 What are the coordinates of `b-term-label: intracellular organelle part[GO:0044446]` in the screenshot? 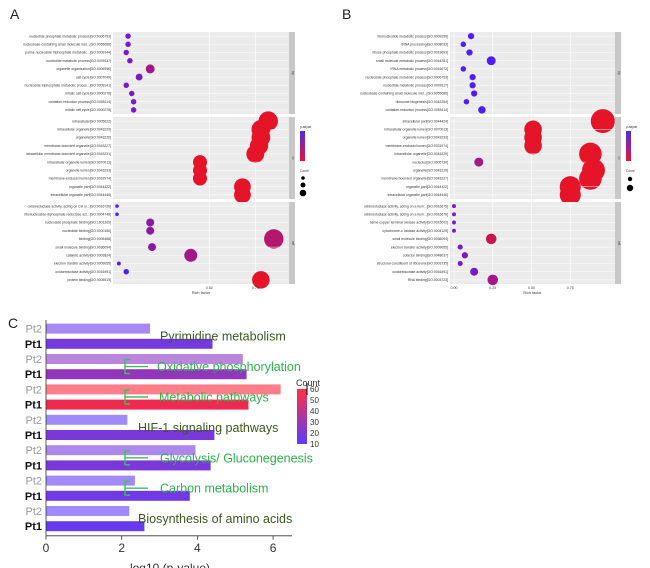 It's located at (418, 195).